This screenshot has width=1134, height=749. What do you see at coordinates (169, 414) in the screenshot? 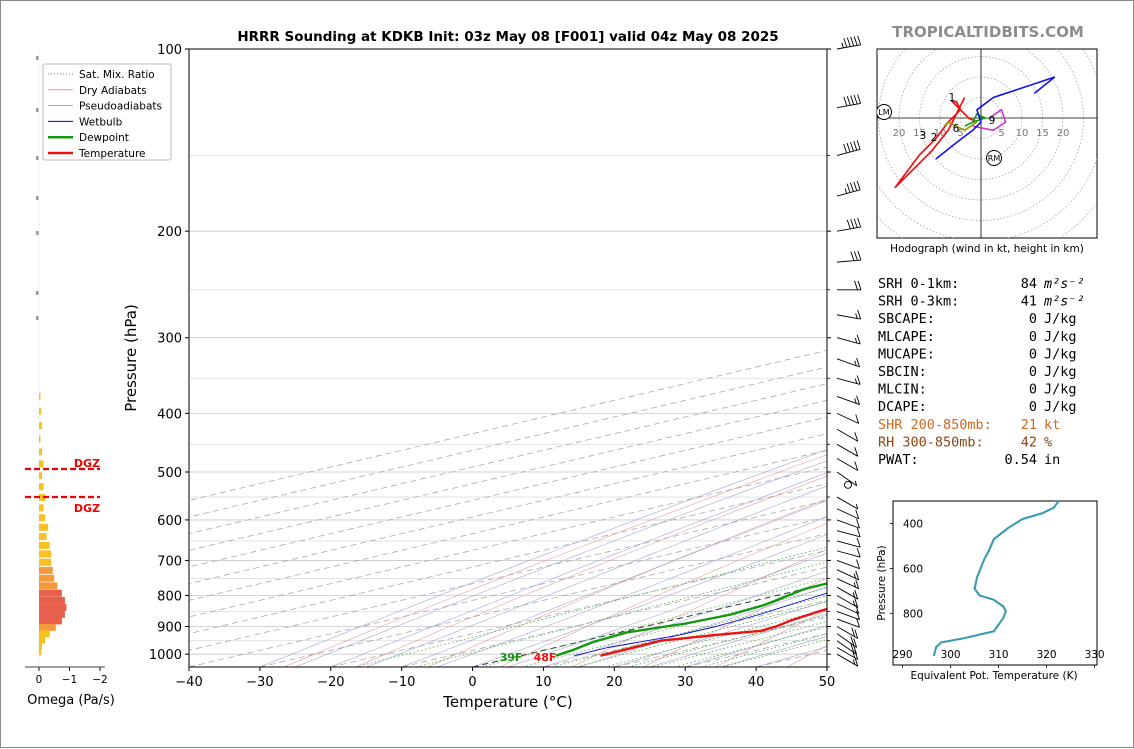
I see `y-tick-label: 400` at bounding box center [169, 414].